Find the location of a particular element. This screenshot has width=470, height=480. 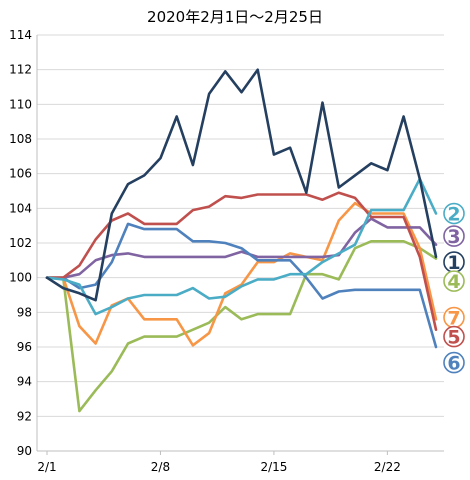

y-tick-label-112: 112 is located at coordinates (20, 70).